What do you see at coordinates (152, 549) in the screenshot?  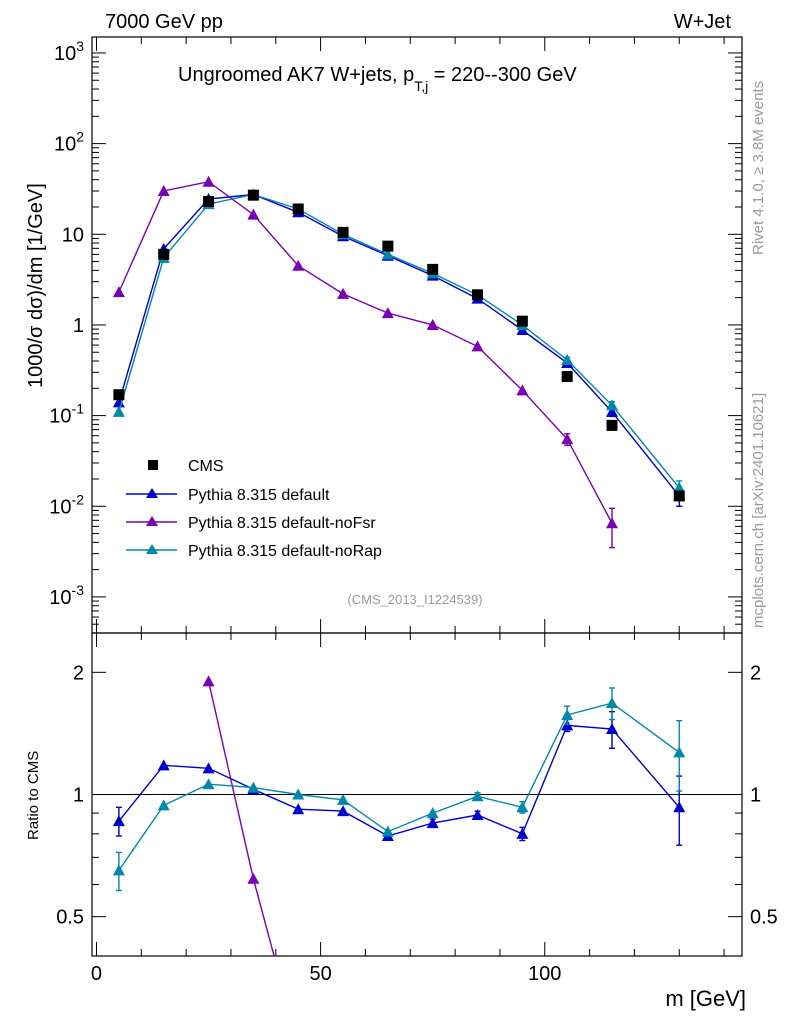 I see `legend-marker-norap` at bounding box center [152, 549].